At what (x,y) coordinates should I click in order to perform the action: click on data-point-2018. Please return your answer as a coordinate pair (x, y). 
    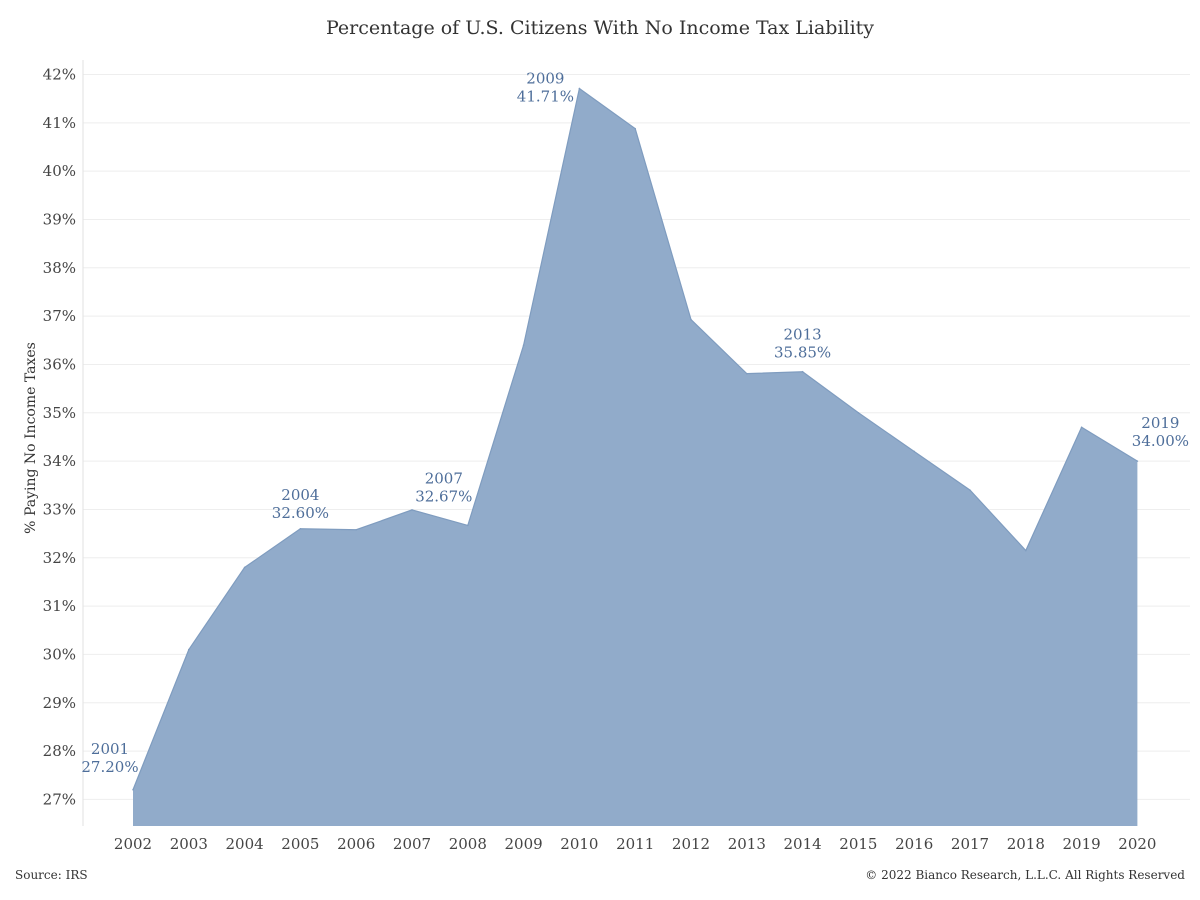
    Looking at the image, I should click on (1081, 427).